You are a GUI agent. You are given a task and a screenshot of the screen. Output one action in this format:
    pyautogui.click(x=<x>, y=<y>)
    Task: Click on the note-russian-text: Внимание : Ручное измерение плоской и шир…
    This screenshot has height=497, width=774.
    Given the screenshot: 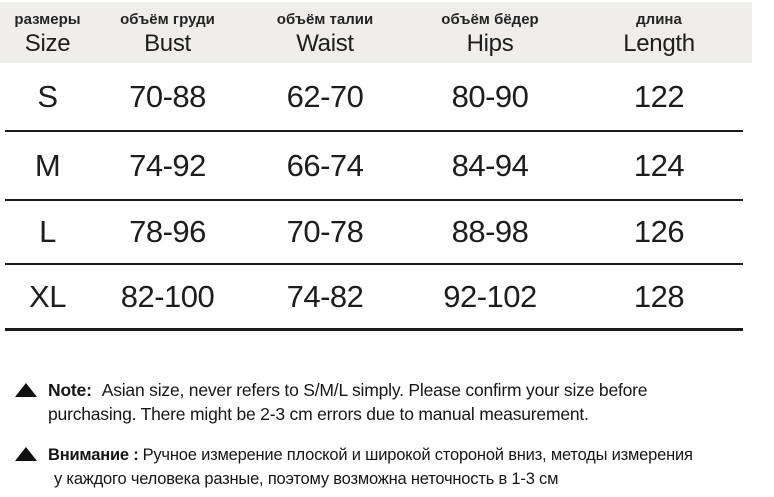 What is the action you would take?
    pyautogui.click(x=370, y=467)
    